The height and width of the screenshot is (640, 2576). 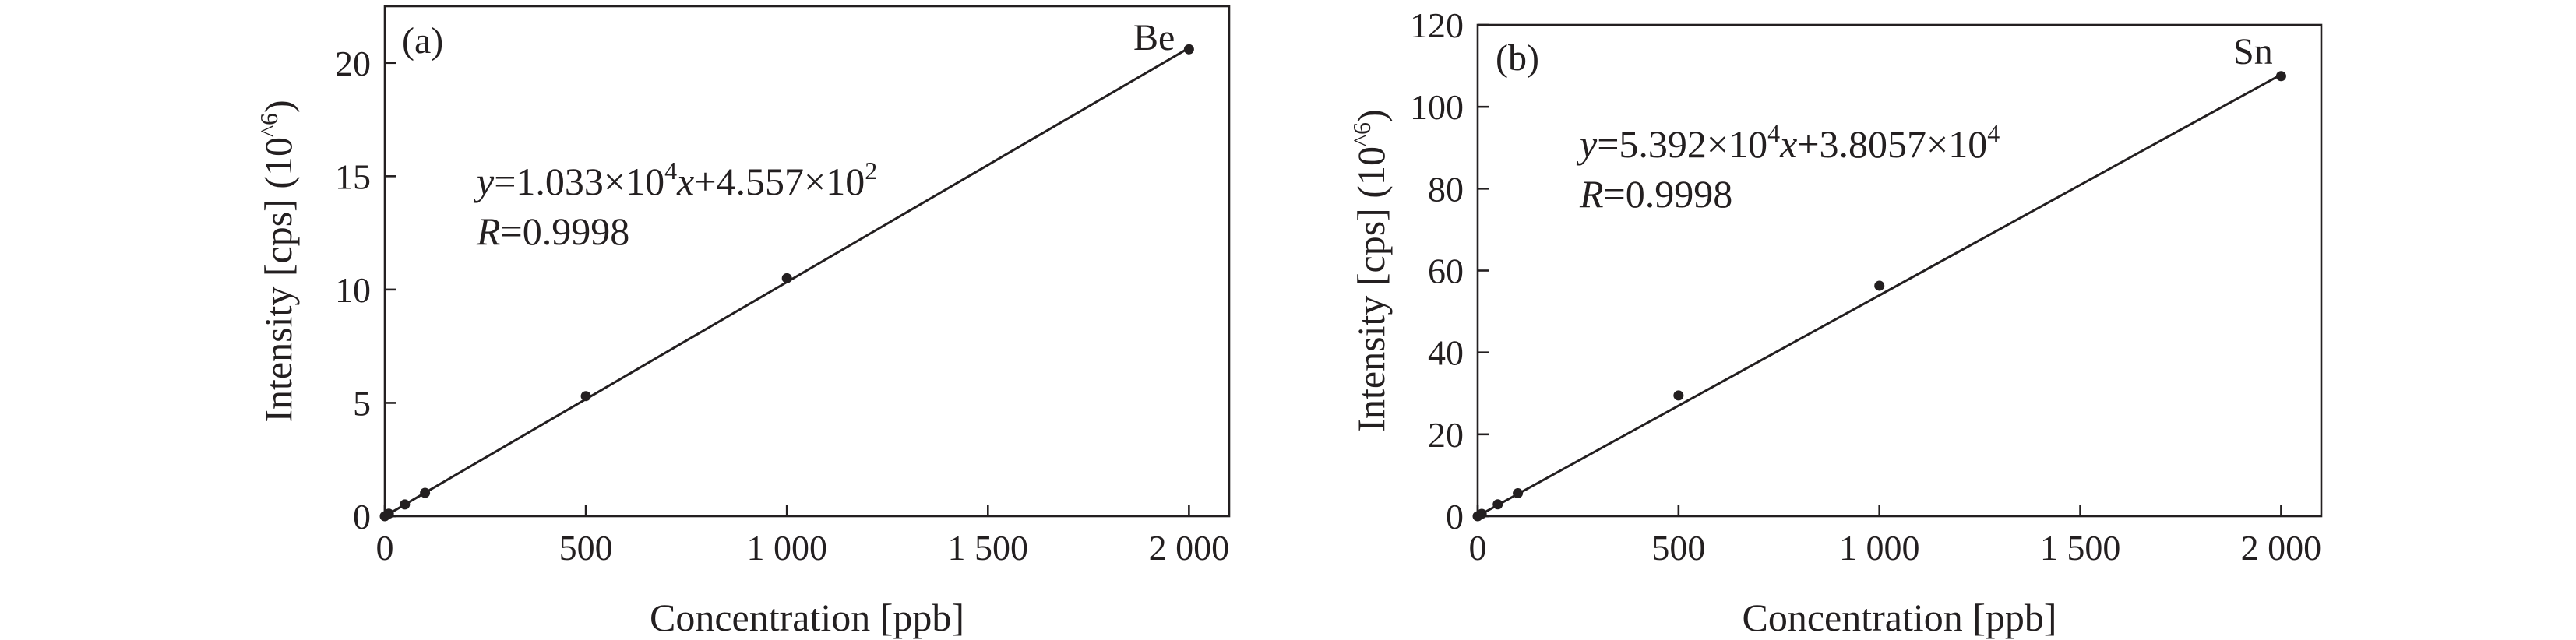 What do you see at coordinates (1446, 353) in the screenshot?
I see `y-tick-label: 40` at bounding box center [1446, 353].